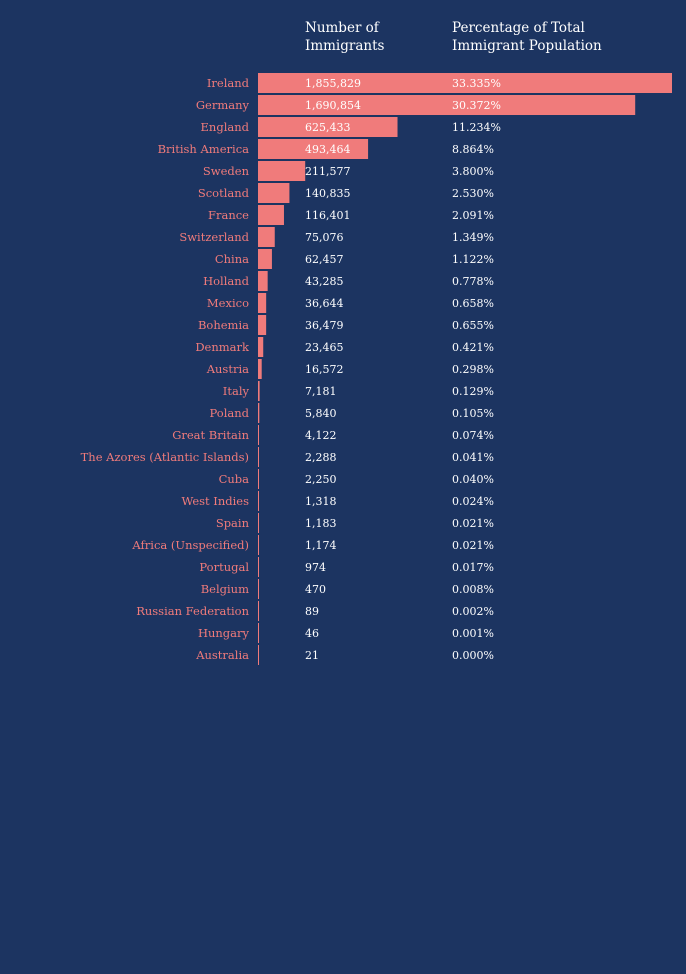 The width and height of the screenshot is (686, 974). What do you see at coordinates (473, 325) in the screenshot?
I see `percent-label-bohemia: 0.655%` at bounding box center [473, 325].